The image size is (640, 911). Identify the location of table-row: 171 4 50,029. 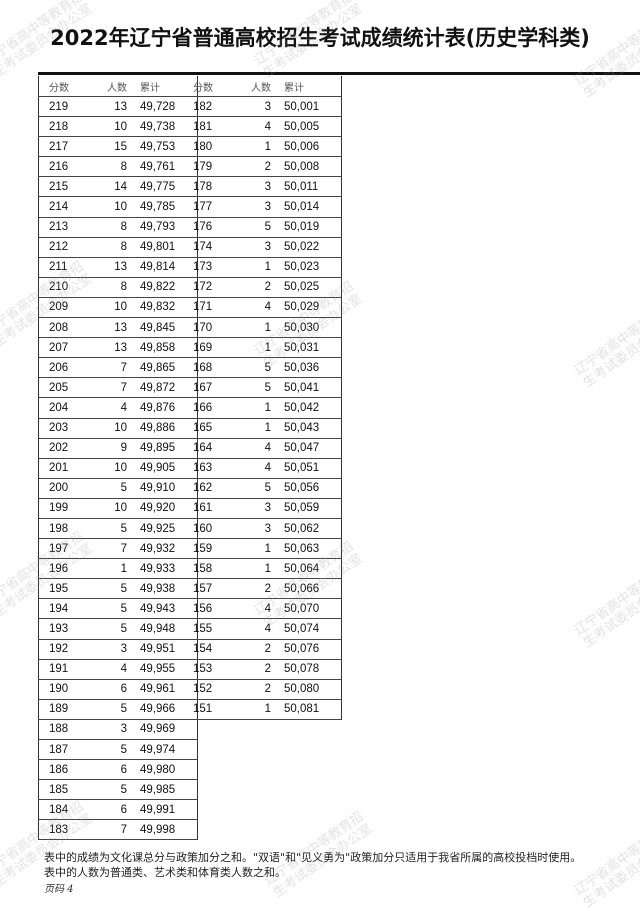
(262, 308).